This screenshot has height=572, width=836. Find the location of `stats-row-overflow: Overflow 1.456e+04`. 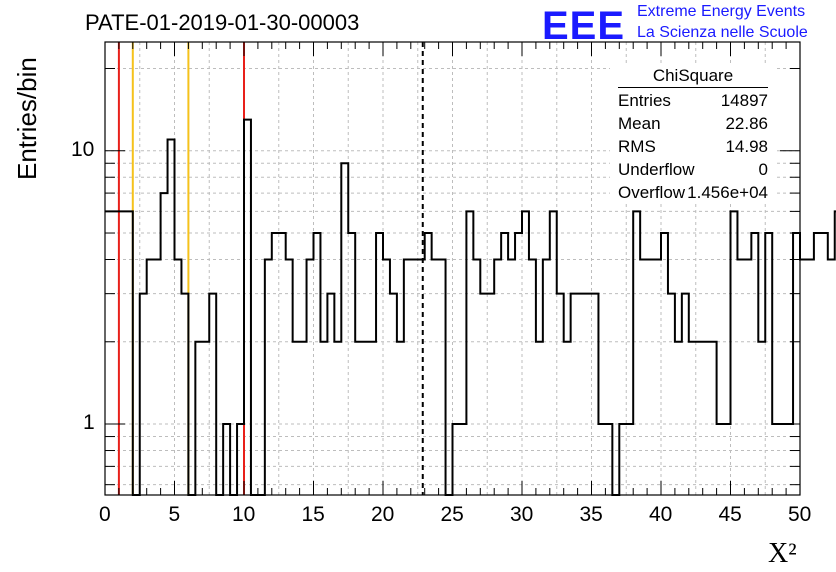

stats-row-overflow: Overflow 1.456e+04 is located at coordinates (693, 192).